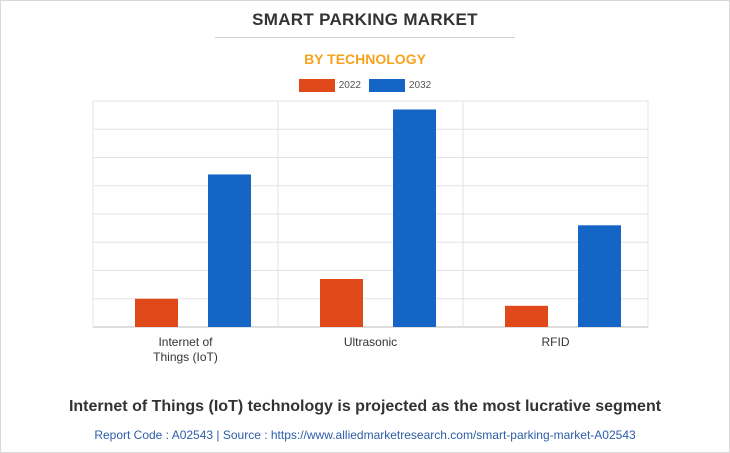  What do you see at coordinates (365, 59) in the screenshot?
I see `chart-subtitle: BY TECHNOLOGY` at bounding box center [365, 59].